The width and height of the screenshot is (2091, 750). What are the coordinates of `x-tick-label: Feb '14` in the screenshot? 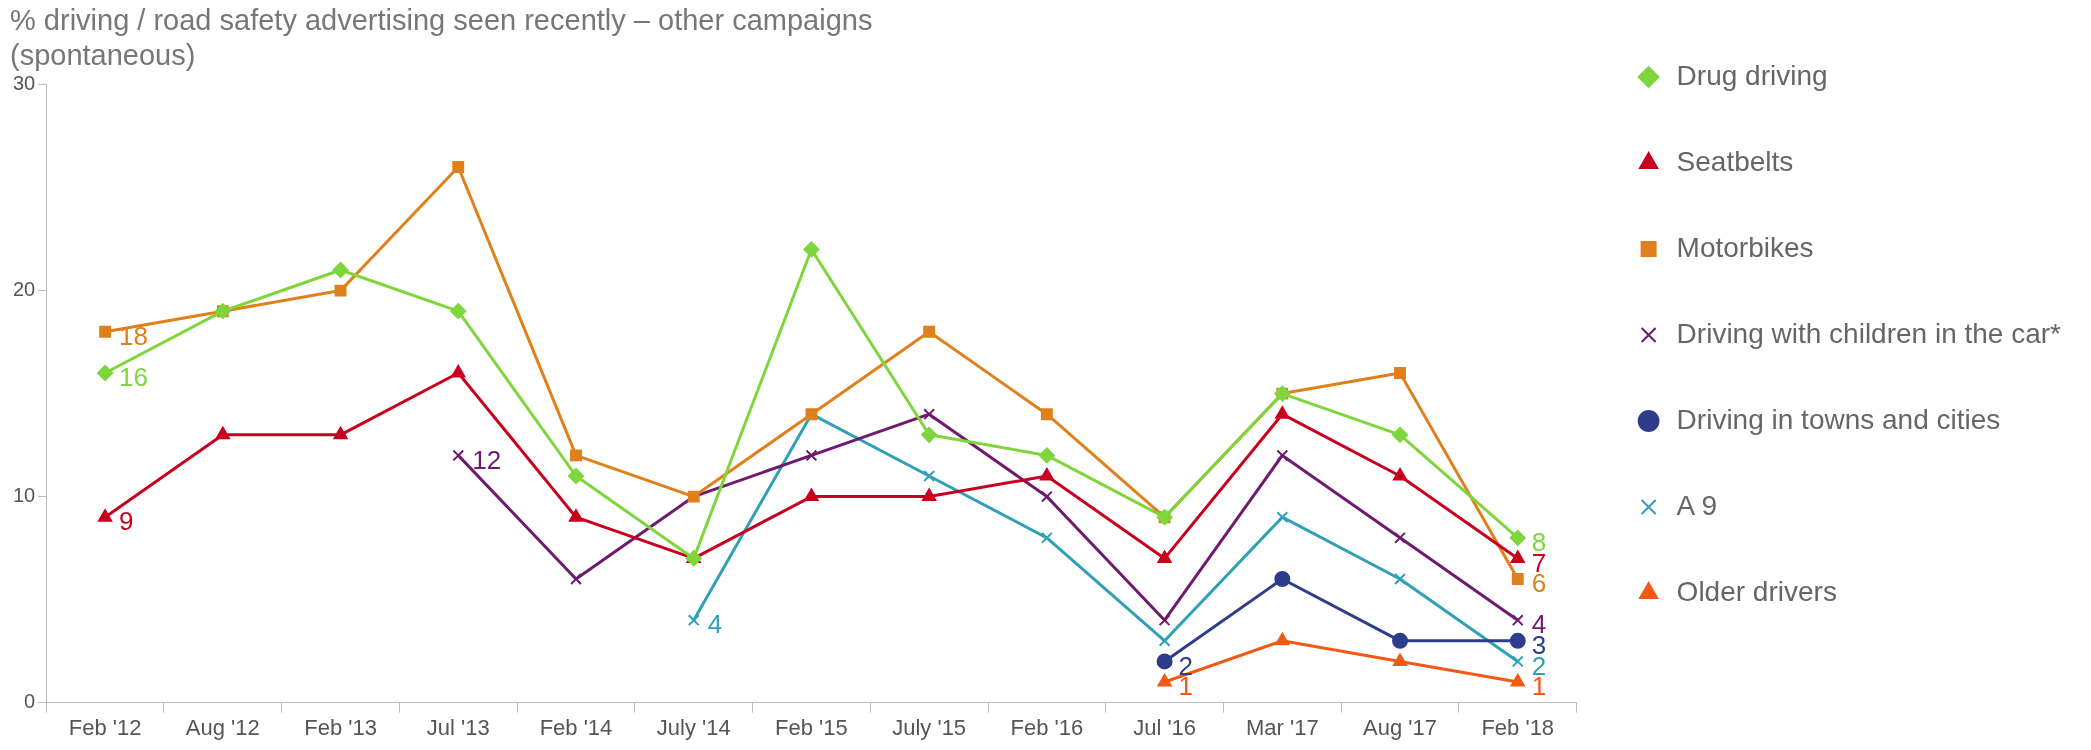 It's located at (576, 727).